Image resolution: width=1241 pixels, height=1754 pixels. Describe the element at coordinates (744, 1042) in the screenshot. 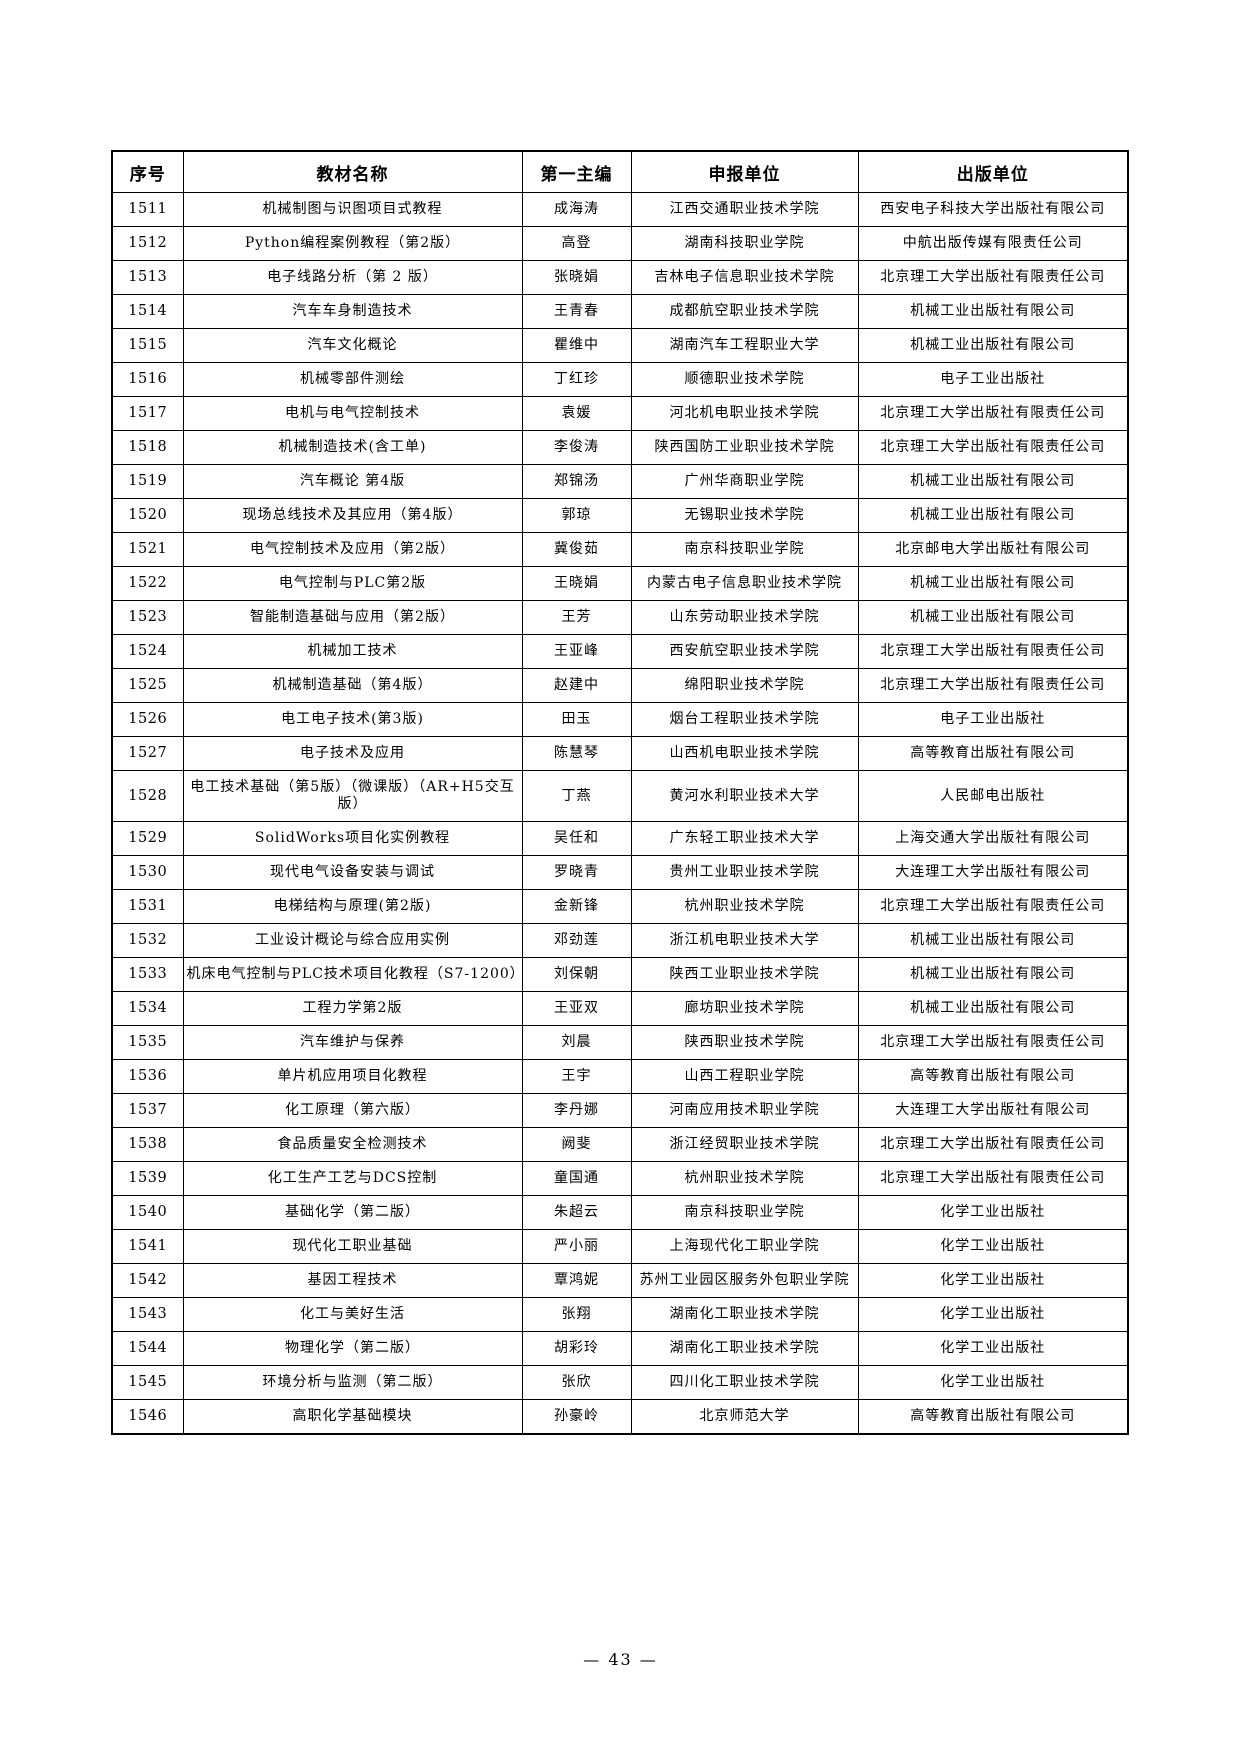

I see `applicant-cell: 陕西职业技术学院` at that location.